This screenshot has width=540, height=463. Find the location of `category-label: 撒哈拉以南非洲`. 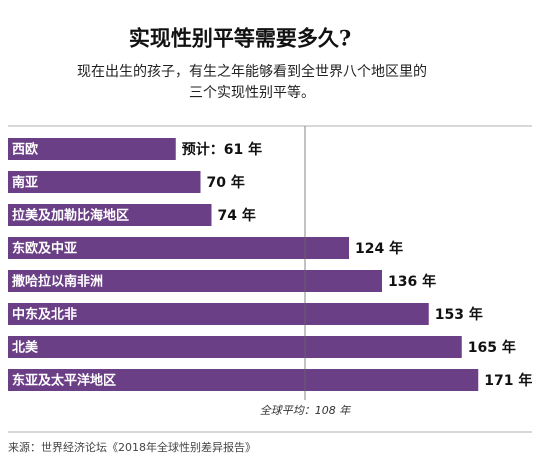

category-label: 撒哈拉以南非洲 is located at coordinates (57, 282).